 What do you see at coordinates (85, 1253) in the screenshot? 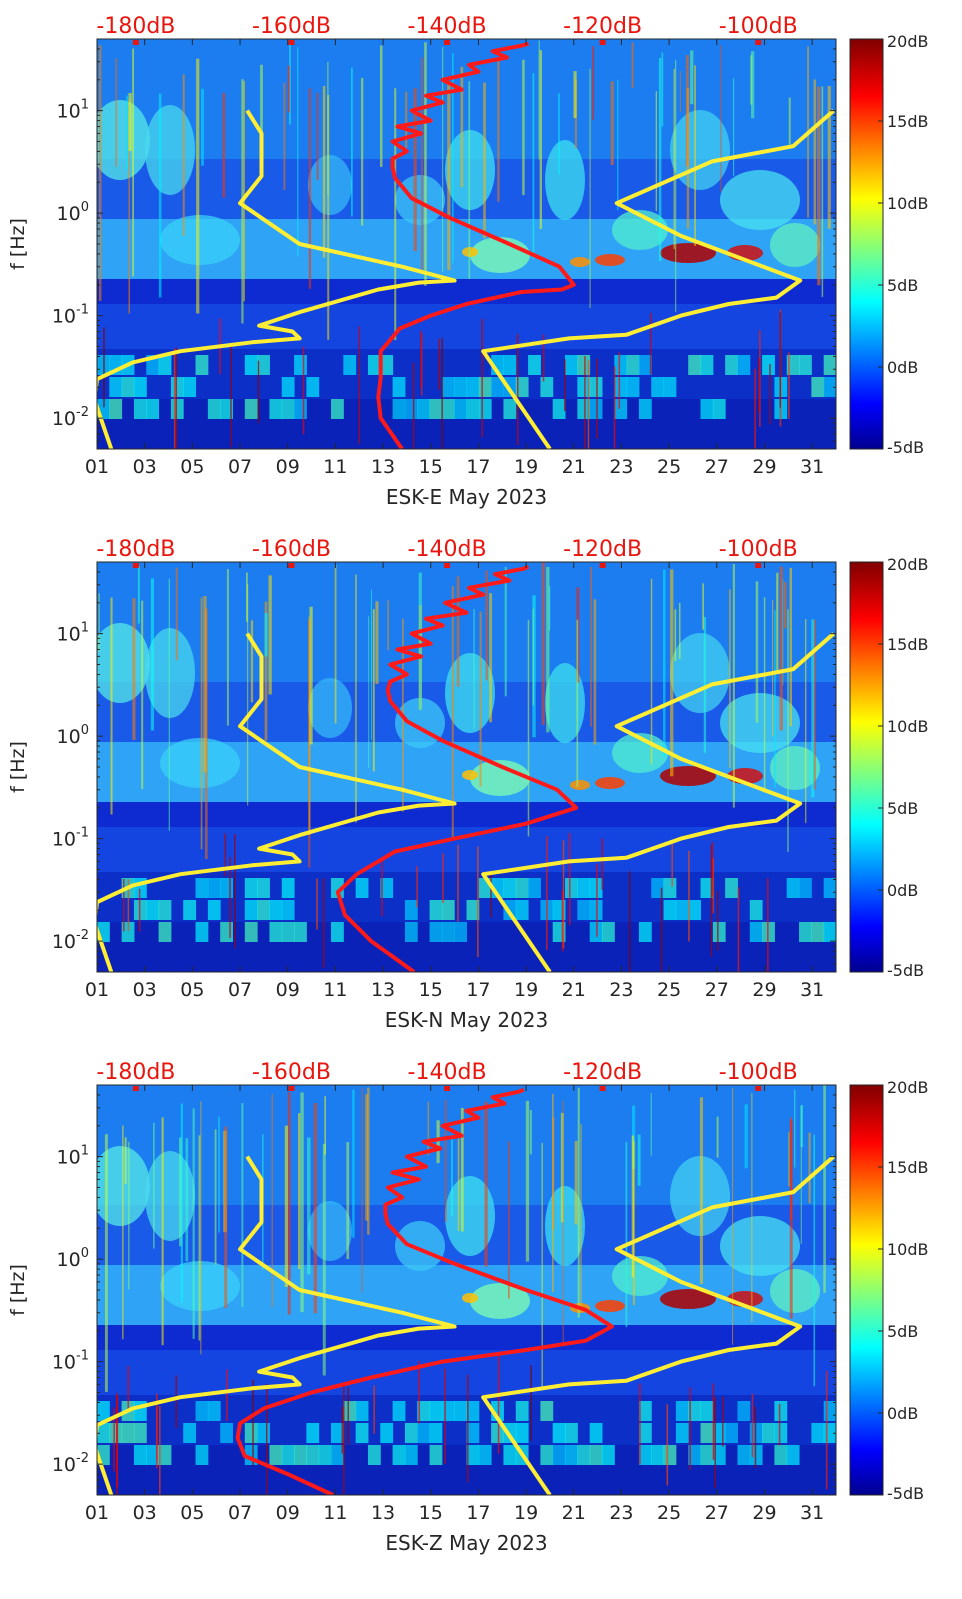
I see `y-tick-exponent: 0` at bounding box center [85, 1253].